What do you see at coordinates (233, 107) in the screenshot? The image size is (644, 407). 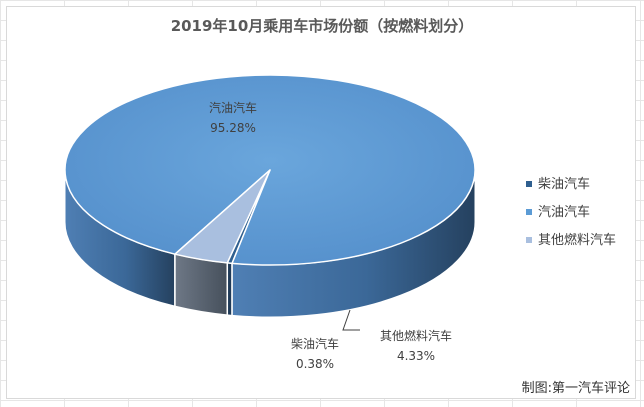 I see `slice-label-1: 汽油汽车` at bounding box center [233, 107].